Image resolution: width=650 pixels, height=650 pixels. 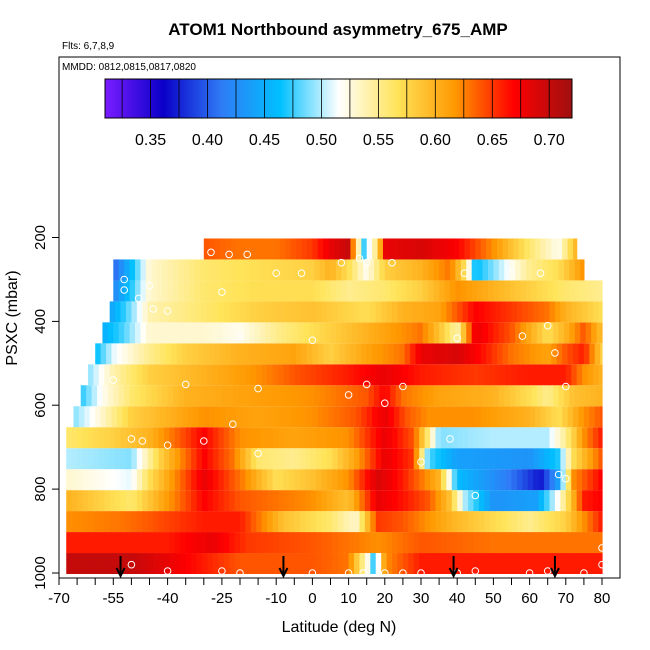 What do you see at coordinates (129, 67) in the screenshot?
I see `dates-label: MMDD: 0812,0815,0817,0820` at bounding box center [129, 67].